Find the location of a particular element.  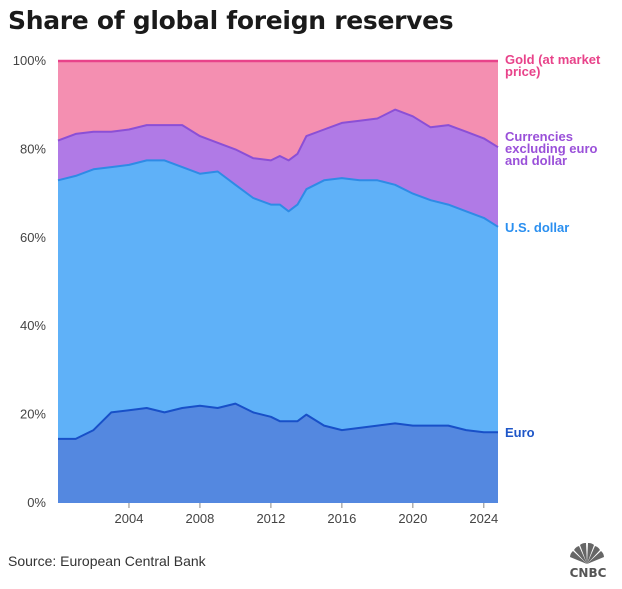

currencies-line is located at coordinates (278, 135).